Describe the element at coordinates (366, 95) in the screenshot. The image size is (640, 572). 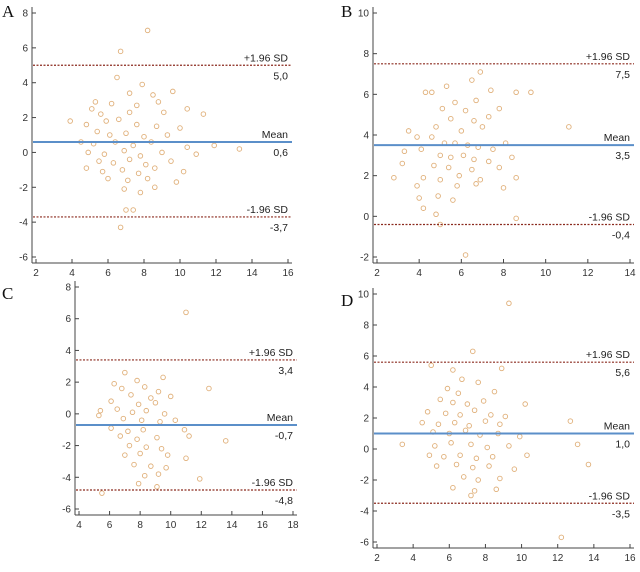
I see `y-tick-label: 6` at that location.